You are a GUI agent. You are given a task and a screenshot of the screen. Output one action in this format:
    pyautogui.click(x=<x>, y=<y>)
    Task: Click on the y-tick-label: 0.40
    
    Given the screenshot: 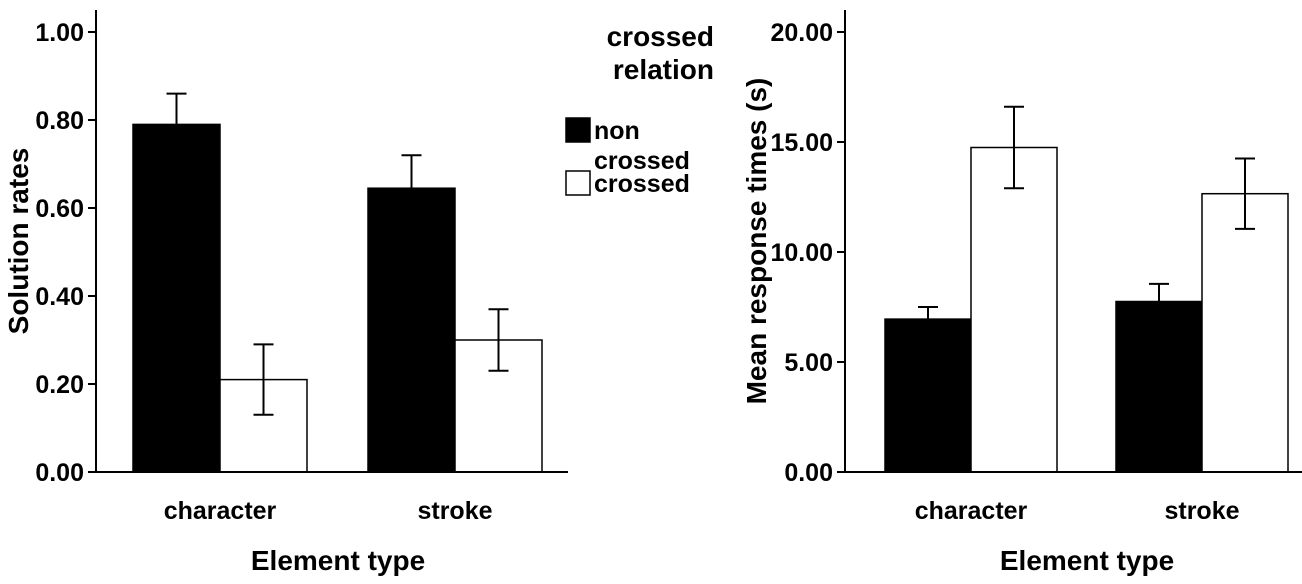 What is the action you would take?
    pyautogui.click(x=59, y=297)
    